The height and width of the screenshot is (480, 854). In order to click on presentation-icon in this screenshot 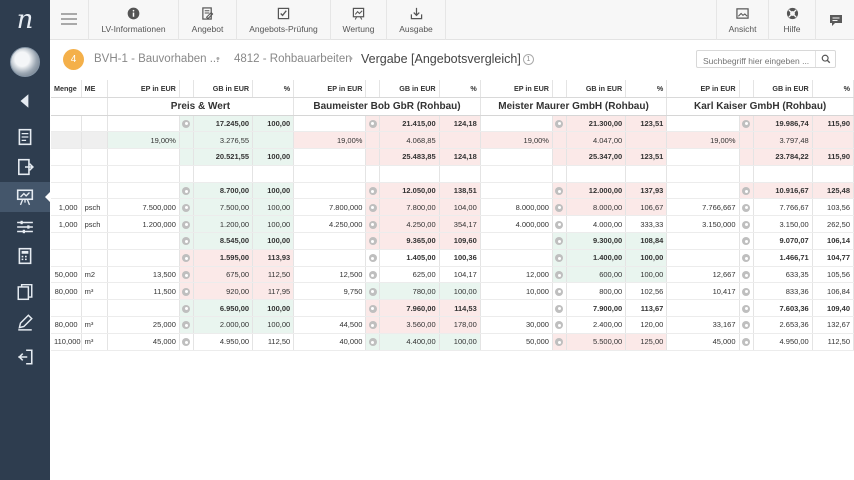, I will do `click(25, 197)`.